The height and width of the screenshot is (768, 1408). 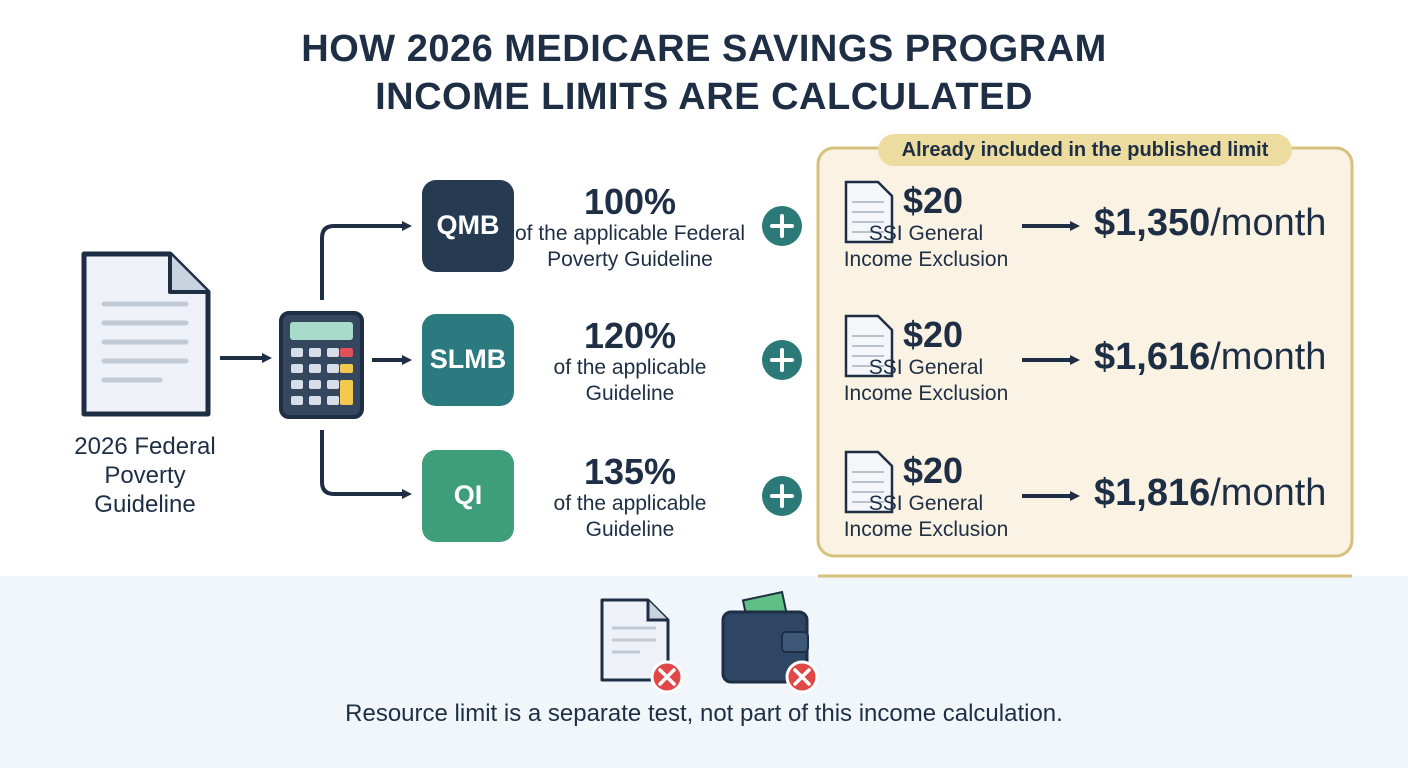 What do you see at coordinates (1085, 150) in the screenshot?
I see `included-label: Already included in the published limit` at bounding box center [1085, 150].